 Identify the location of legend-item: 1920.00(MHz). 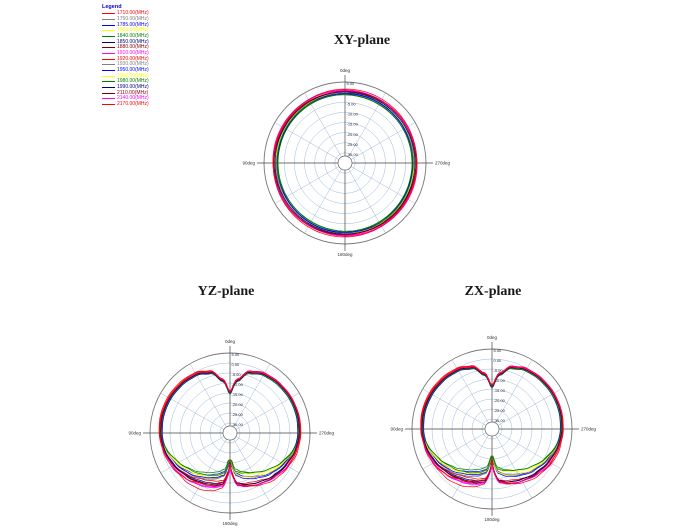
(125, 59).